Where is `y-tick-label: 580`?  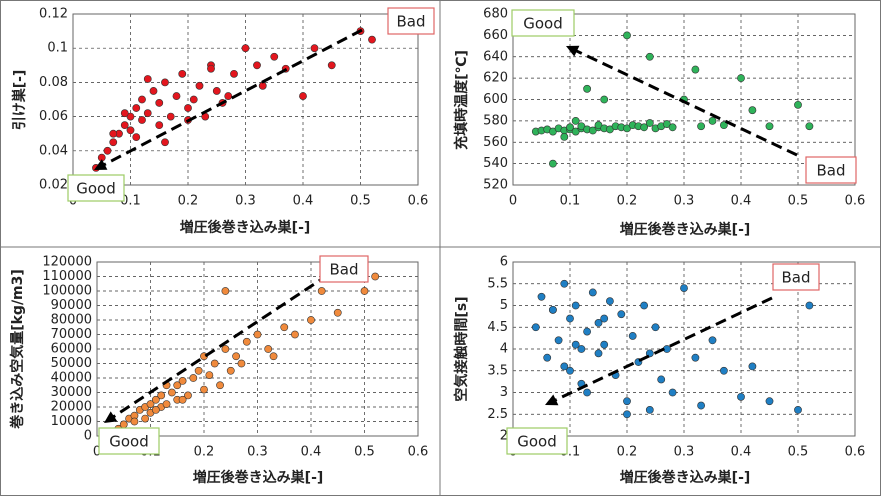 y-tick-label: 580 is located at coordinates (495, 120).